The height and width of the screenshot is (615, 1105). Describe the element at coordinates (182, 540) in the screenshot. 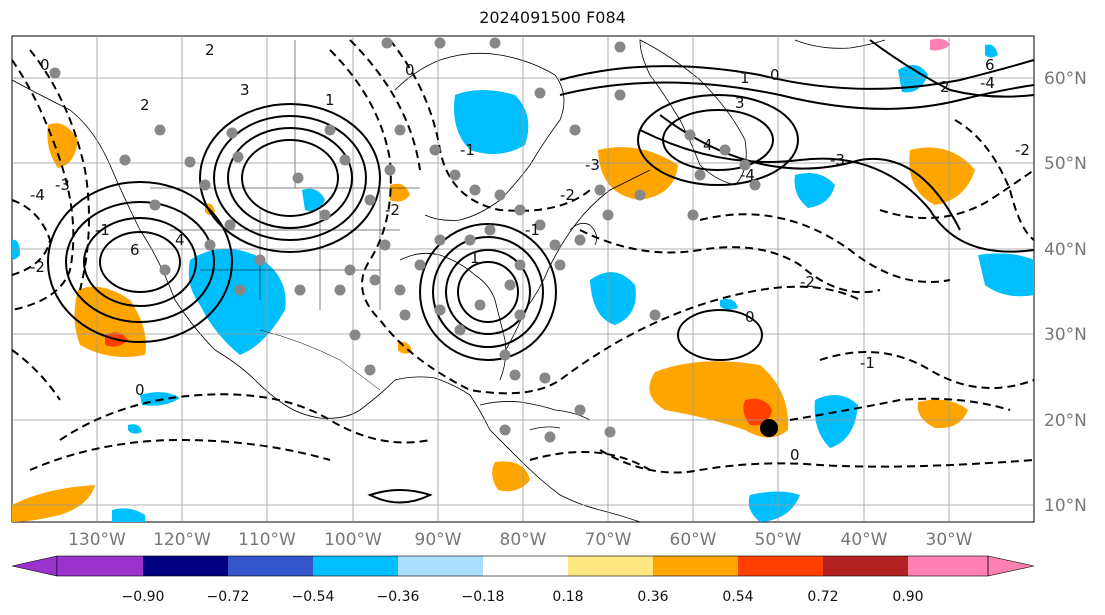

I see `svg-text: 120°W` at that location.